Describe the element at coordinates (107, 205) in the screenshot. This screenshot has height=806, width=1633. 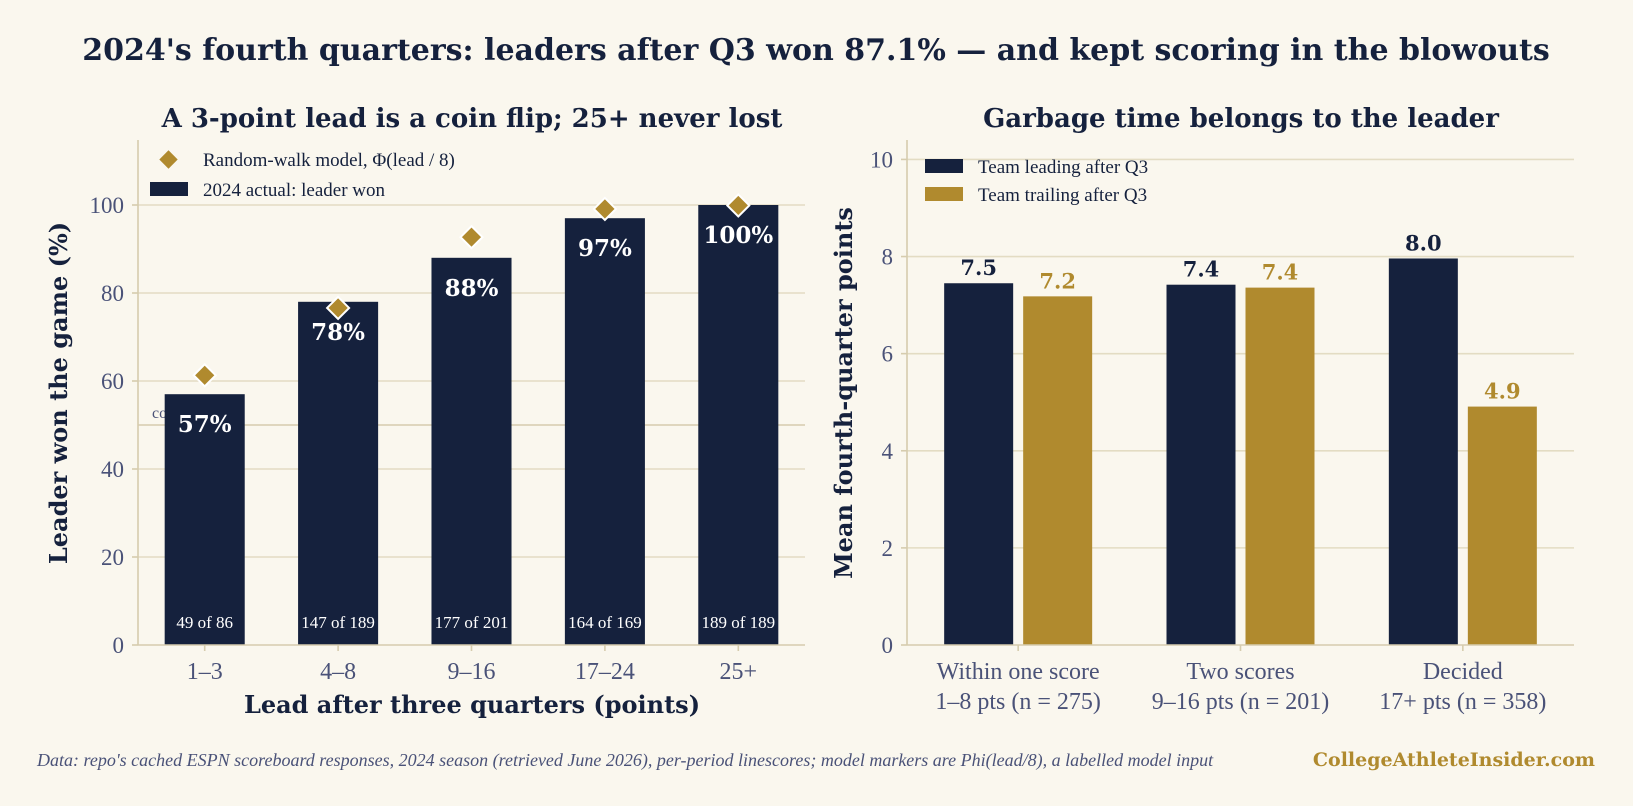
I see `y-tick-label: 100` at that location.